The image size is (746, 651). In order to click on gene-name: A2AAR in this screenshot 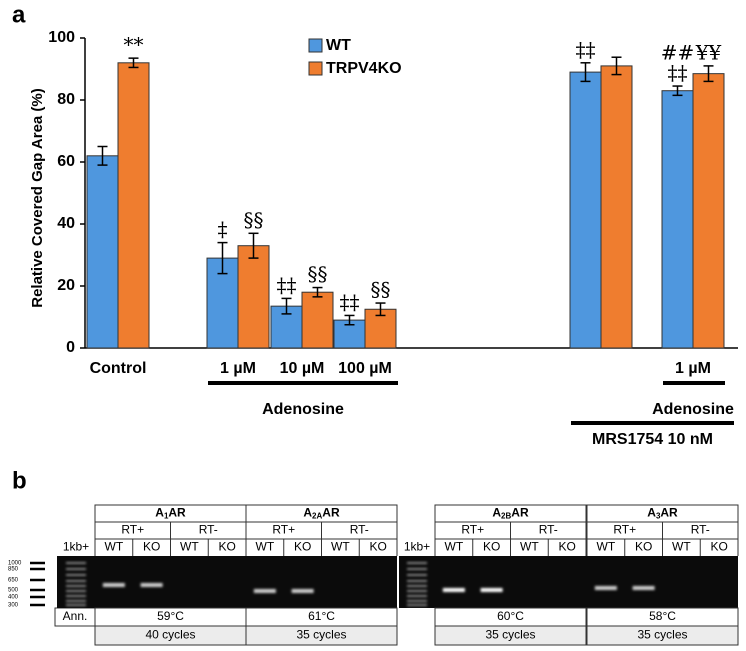, I will do `click(321, 513)`.